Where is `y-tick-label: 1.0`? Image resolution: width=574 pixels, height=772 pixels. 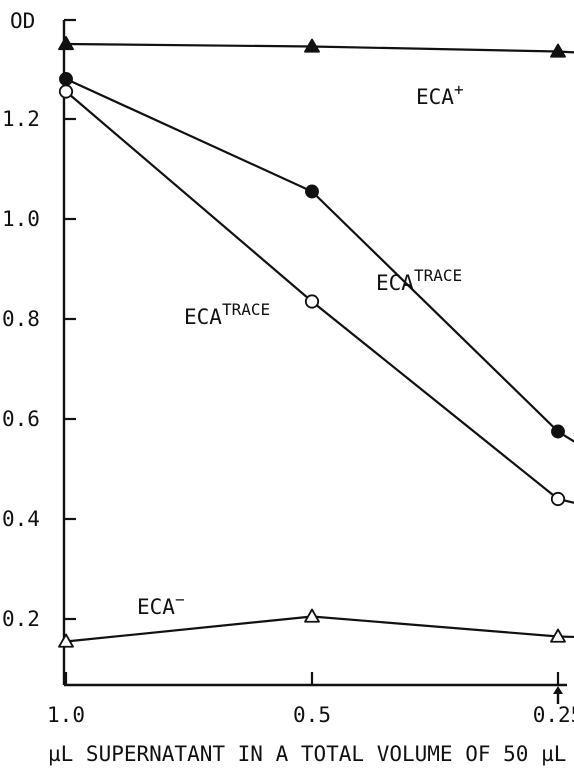
y-tick-label: 1.0 is located at coordinates (21, 219).